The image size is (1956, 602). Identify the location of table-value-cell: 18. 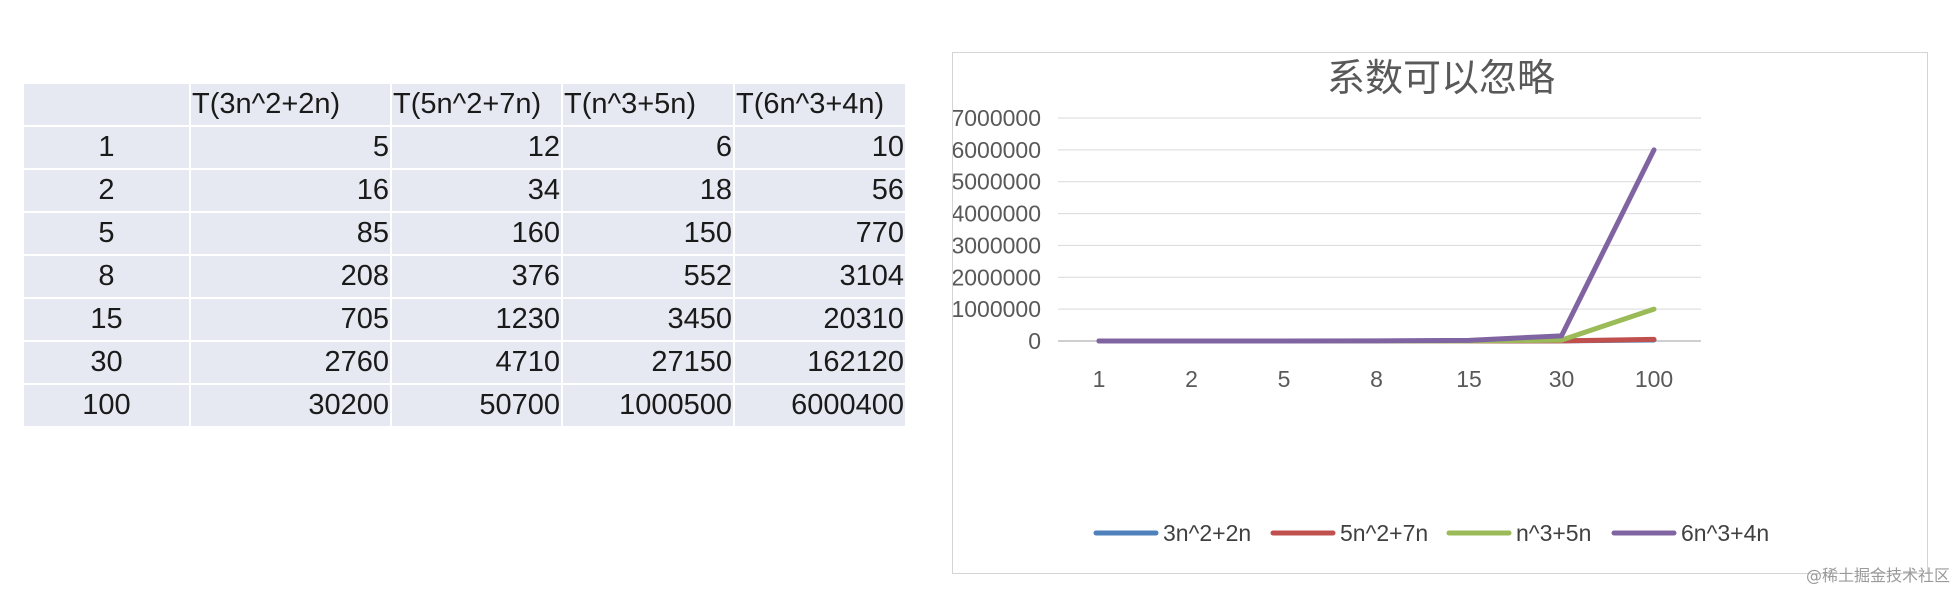
(648, 191).